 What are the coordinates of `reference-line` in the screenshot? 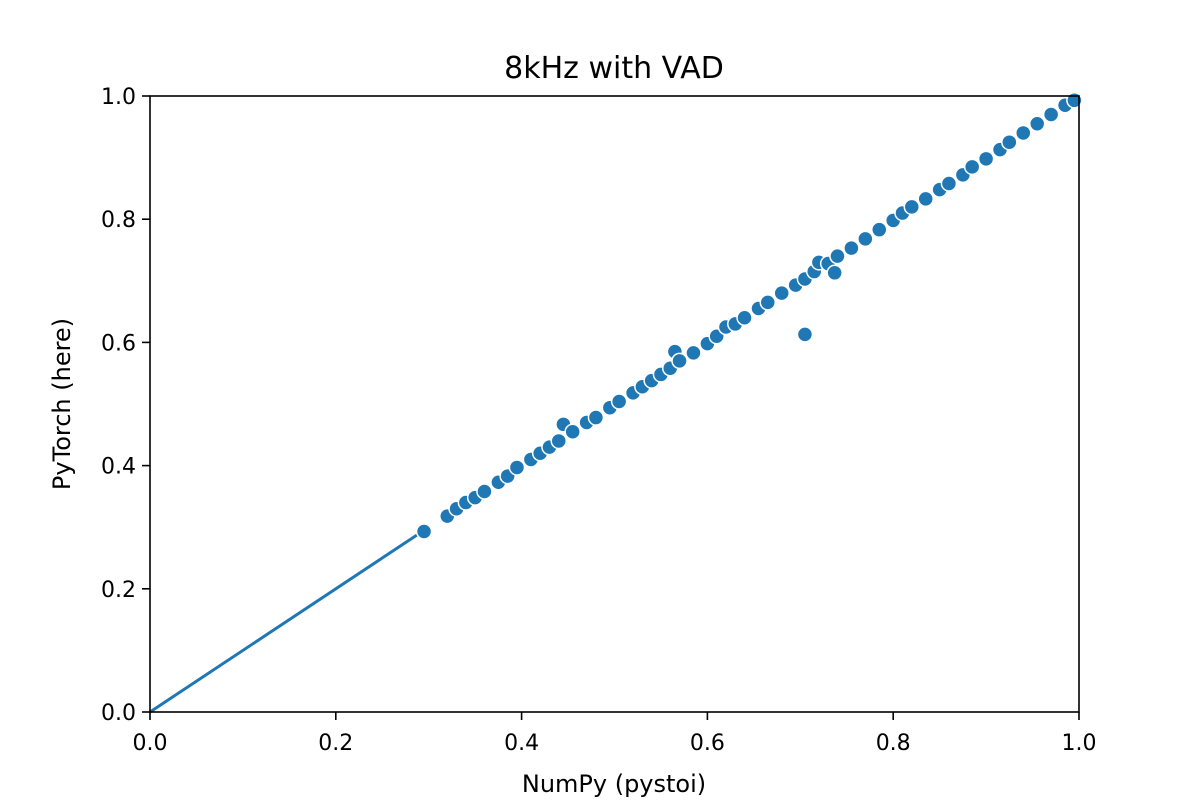 It's located at (289, 619).